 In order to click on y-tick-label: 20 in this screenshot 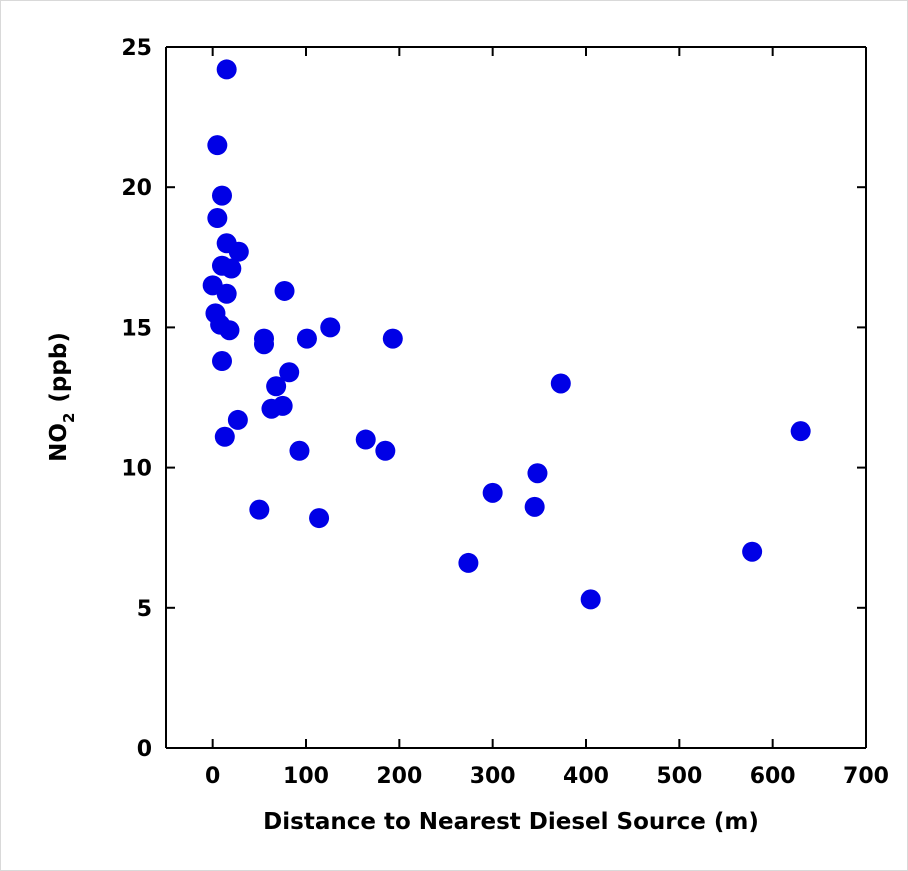, I will do `click(136, 188)`.